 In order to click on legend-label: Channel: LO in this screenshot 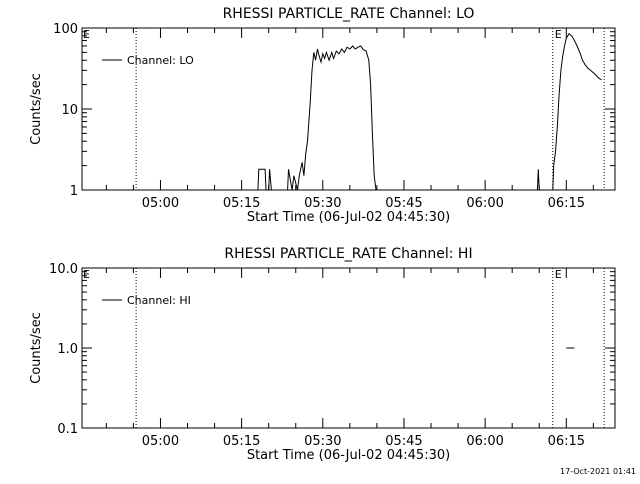, I will do `click(160, 60)`.